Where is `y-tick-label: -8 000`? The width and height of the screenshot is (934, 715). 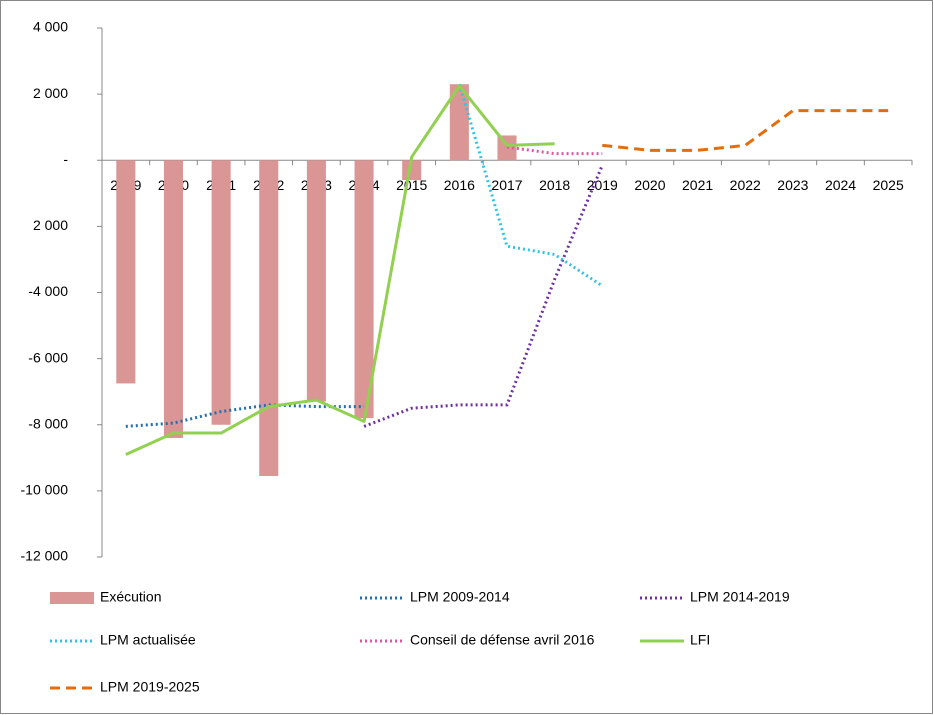
y-tick-label: -8 000 is located at coordinates (48, 423).